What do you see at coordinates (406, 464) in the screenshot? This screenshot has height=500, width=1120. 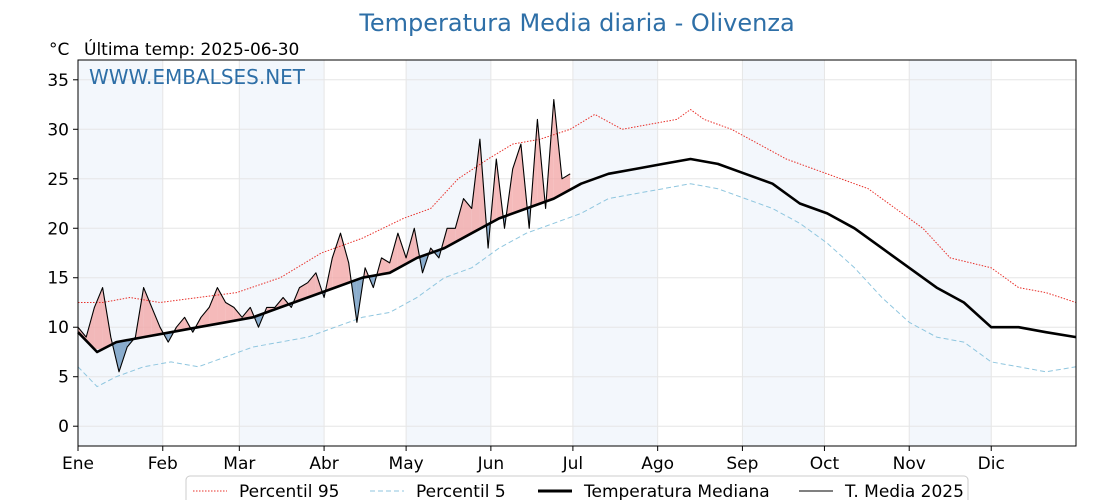 I see `x-tick-label: May` at bounding box center [406, 464].